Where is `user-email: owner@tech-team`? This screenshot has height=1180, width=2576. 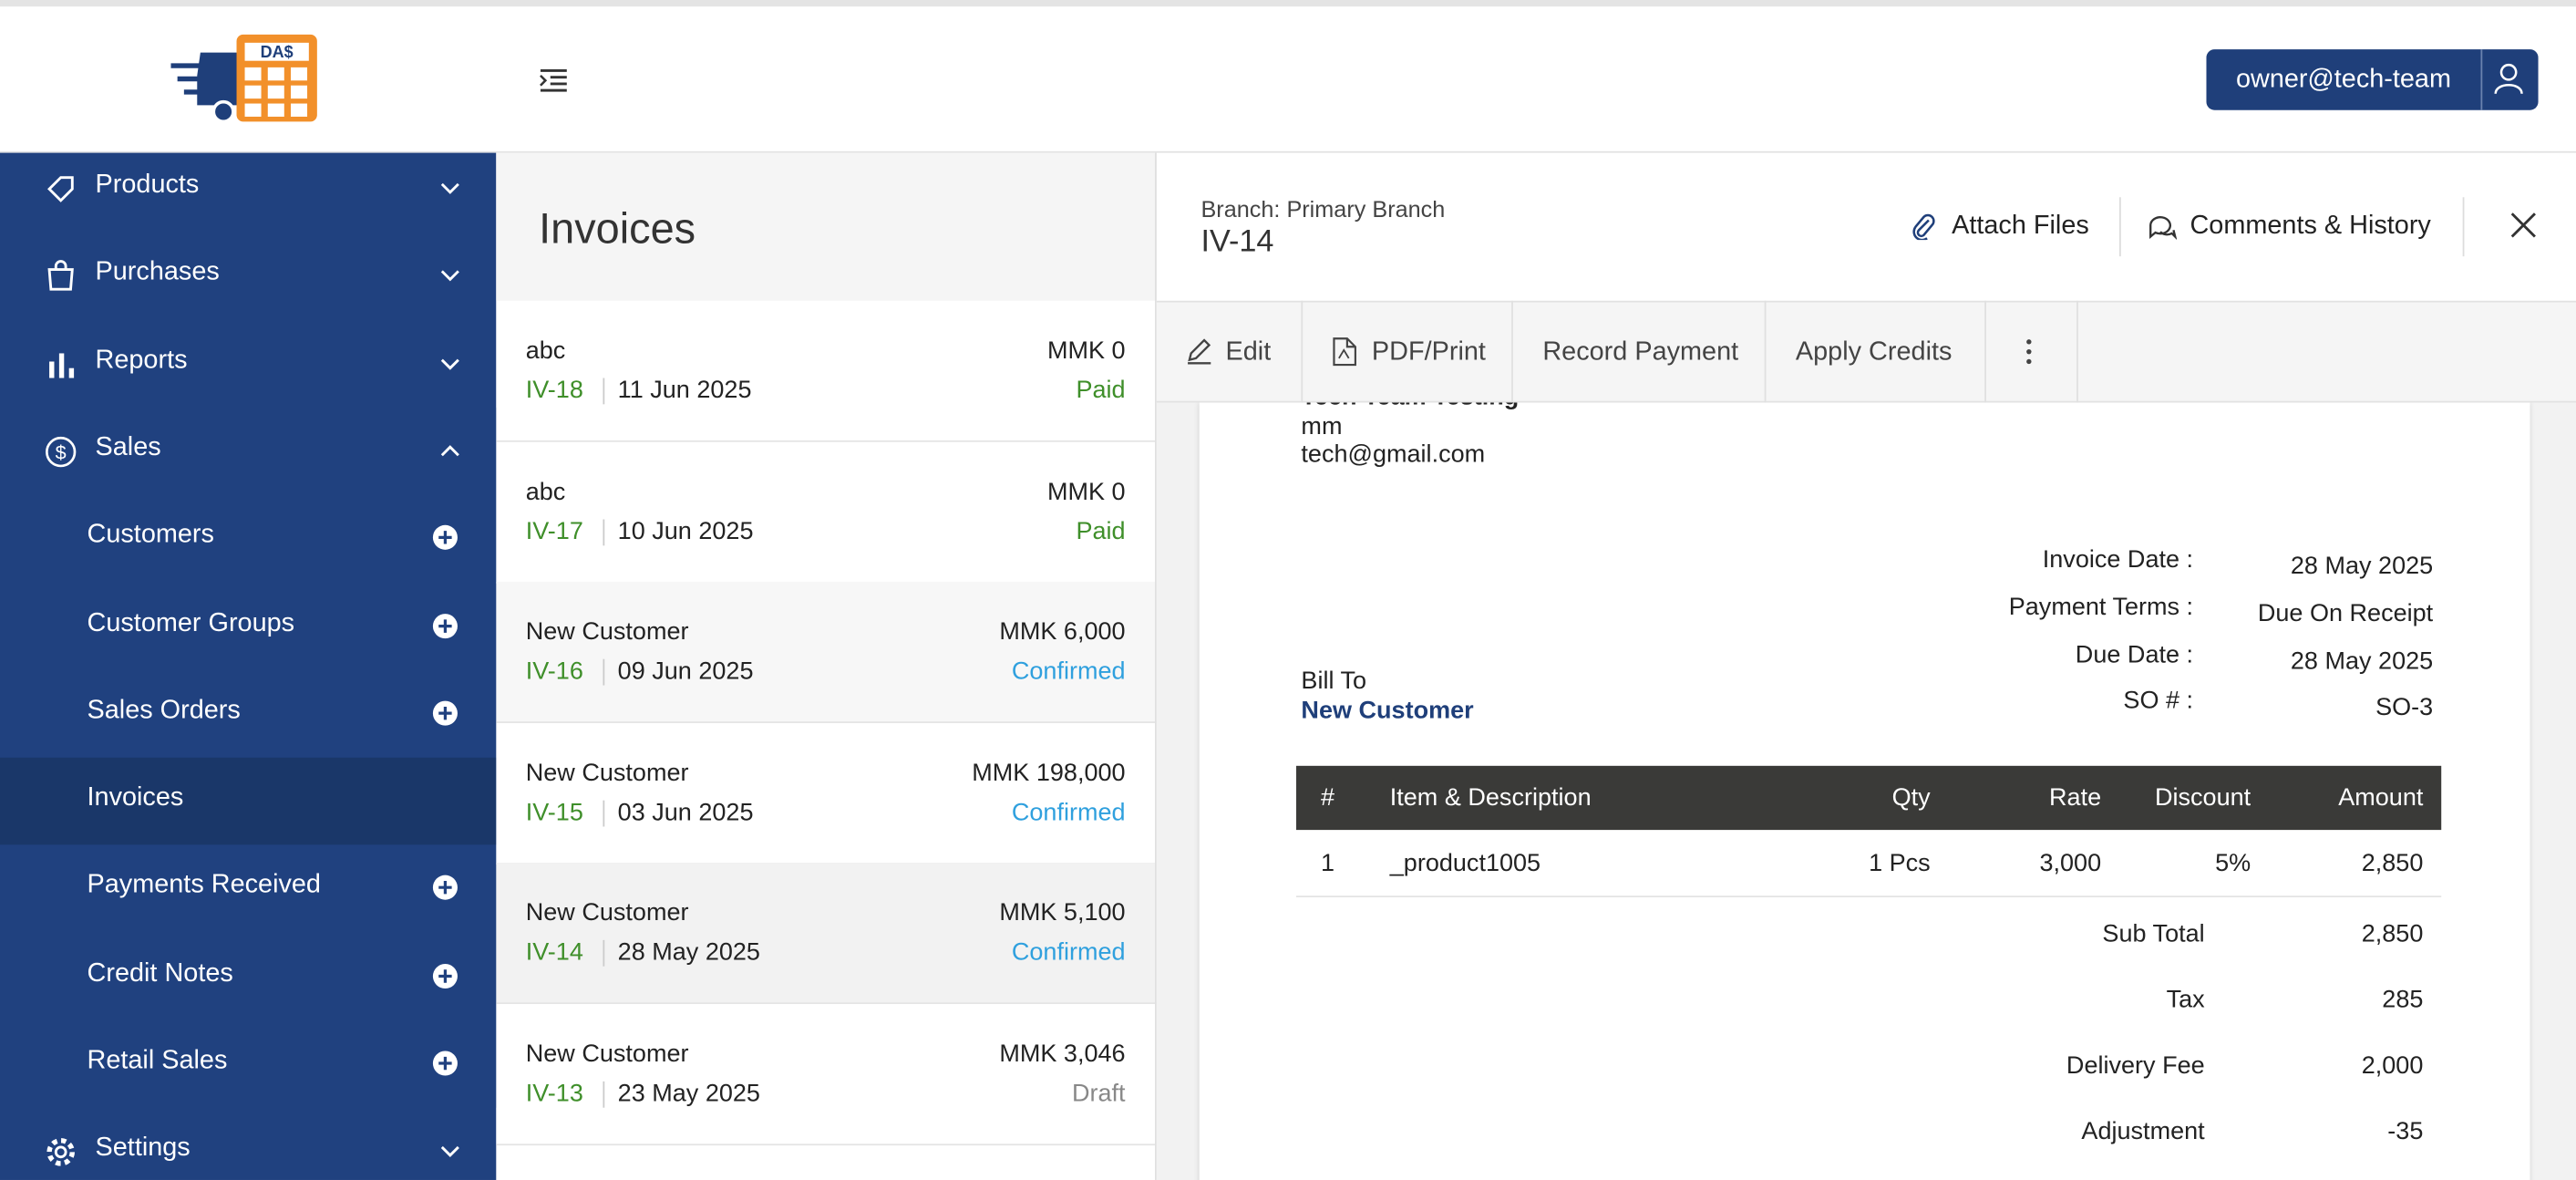
user-email: owner@tech-team is located at coordinates (2343, 80).